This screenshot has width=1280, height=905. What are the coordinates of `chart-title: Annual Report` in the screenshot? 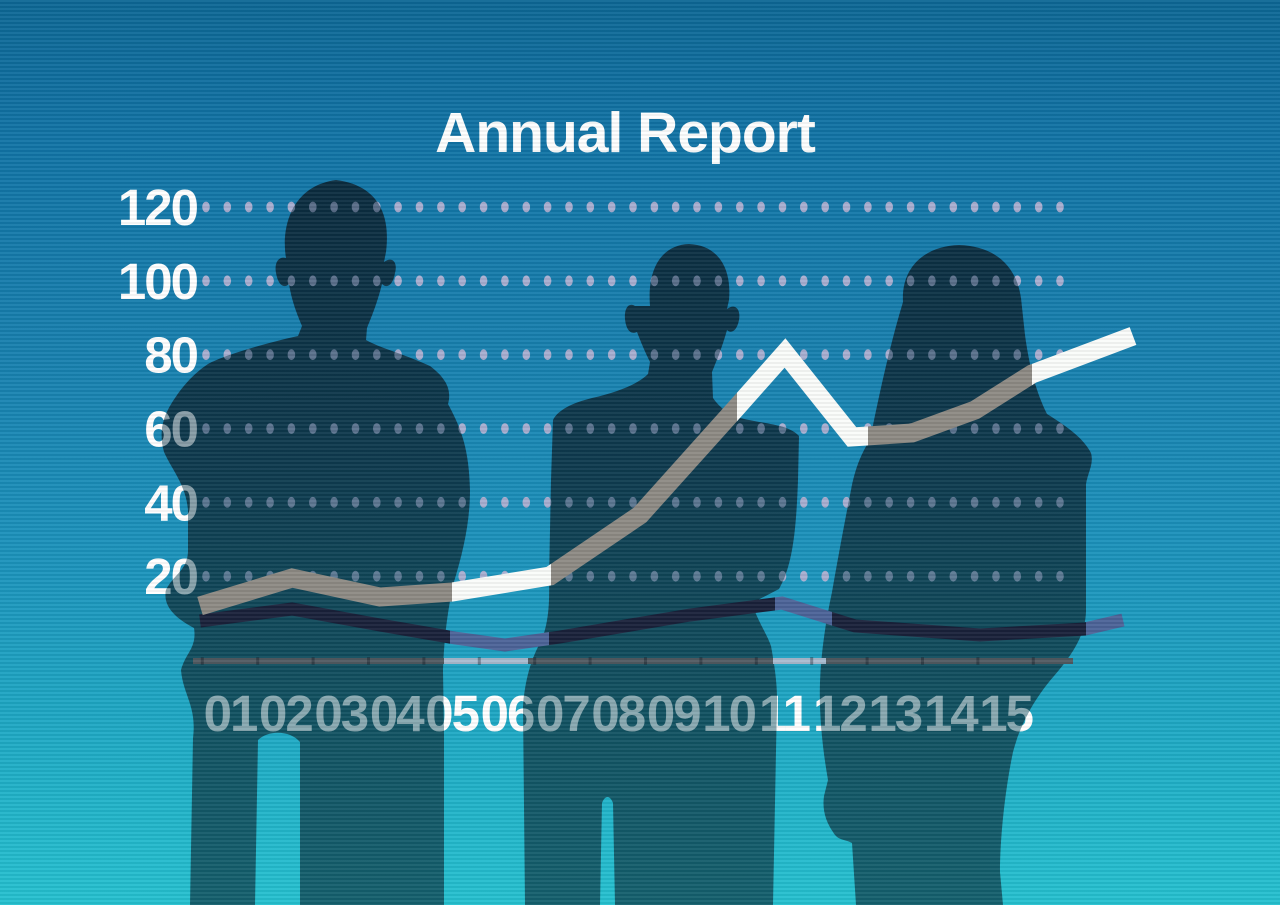 It's located at (625, 133).